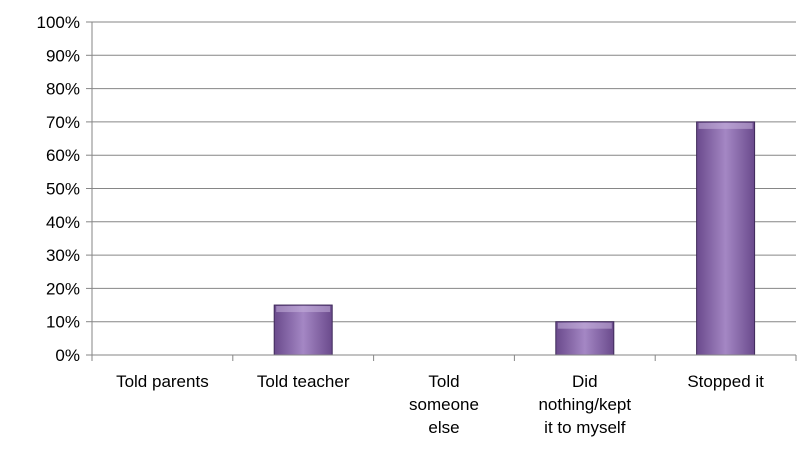  What do you see at coordinates (63, 189) in the screenshot?
I see `y-tick-label: 50%` at bounding box center [63, 189].